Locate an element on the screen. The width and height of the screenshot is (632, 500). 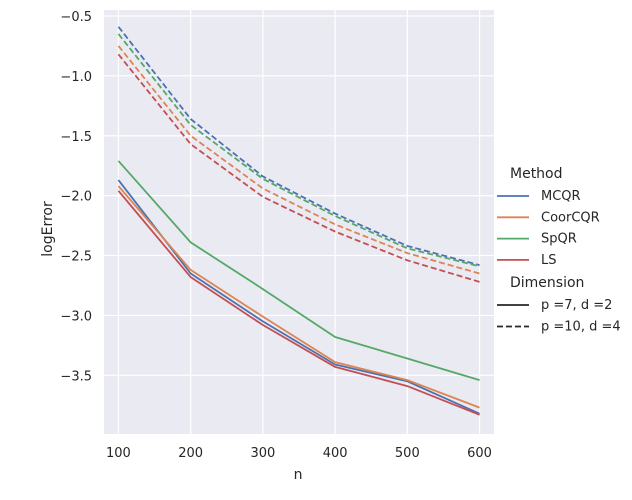
x-axis-label: n is located at coordinates (298, 475).